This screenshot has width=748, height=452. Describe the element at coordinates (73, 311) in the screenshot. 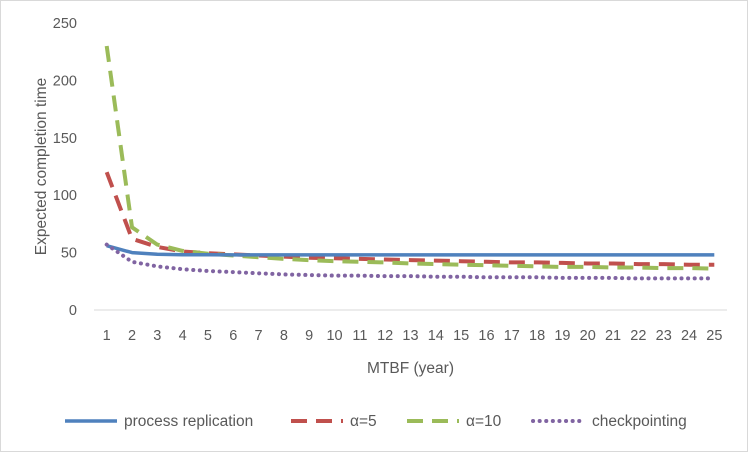

I see `y-tick-label: 0` at that location.